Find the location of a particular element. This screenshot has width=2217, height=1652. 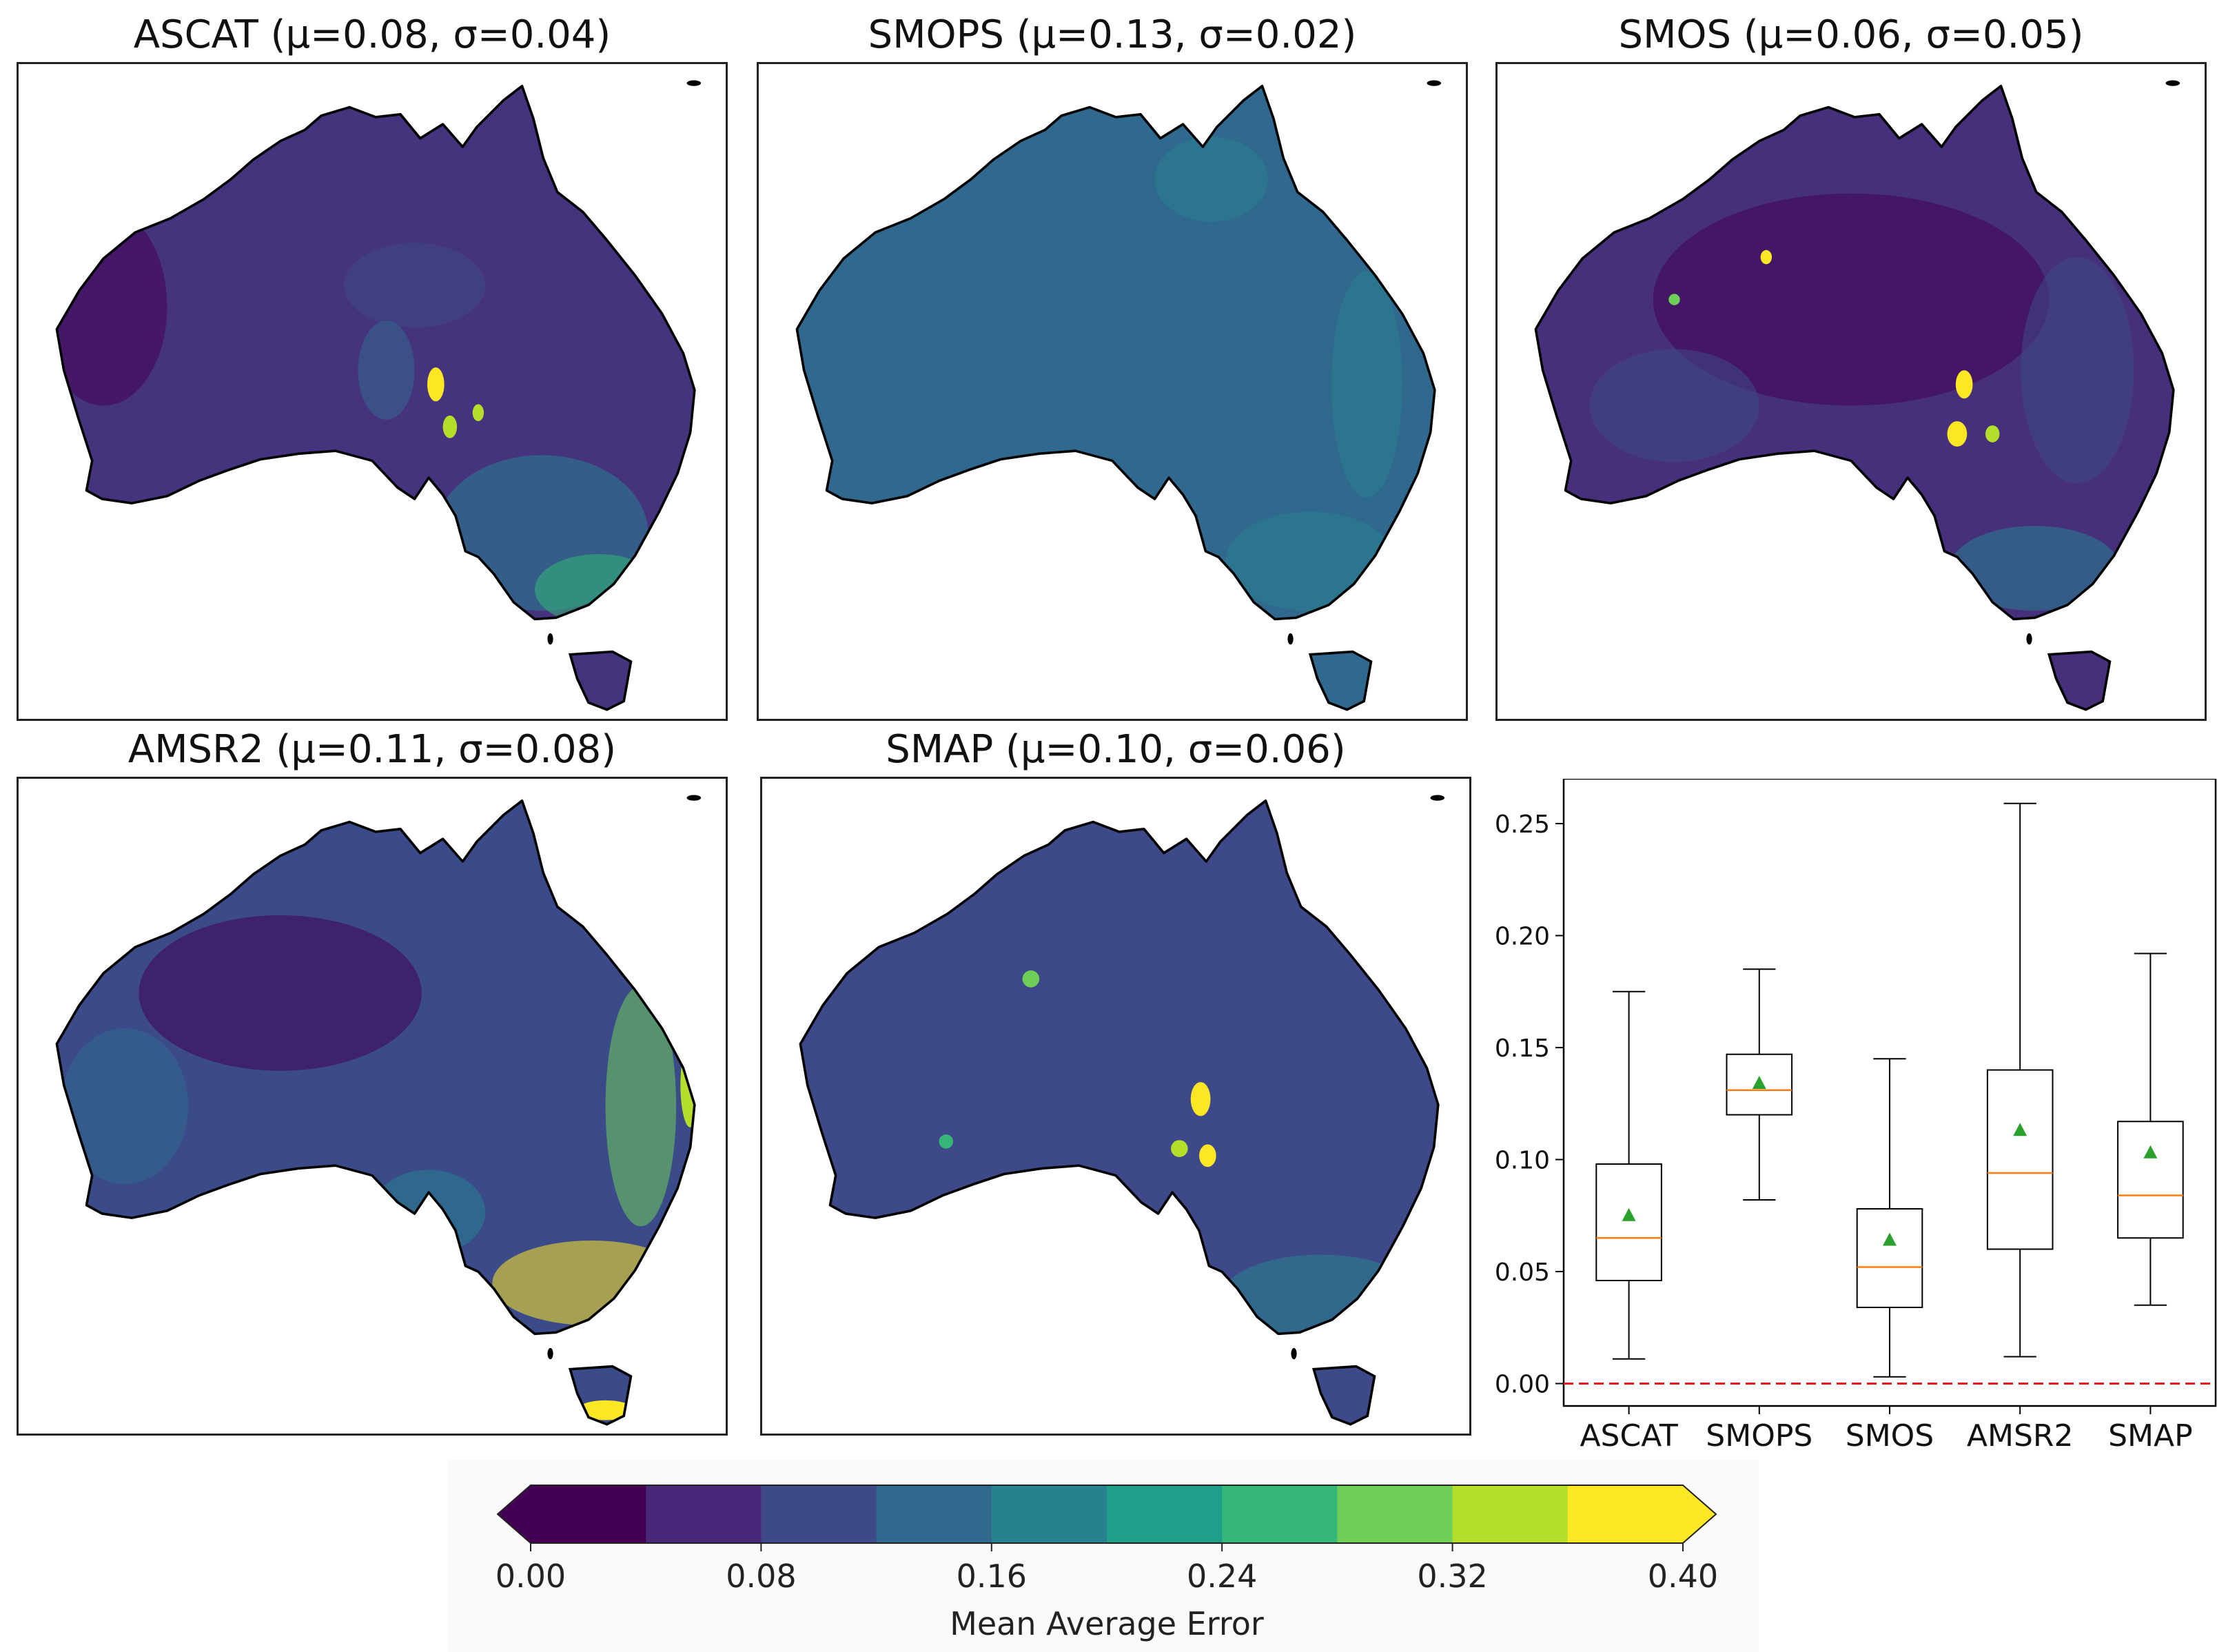

box-amsr2 is located at coordinates (2020, 1080).